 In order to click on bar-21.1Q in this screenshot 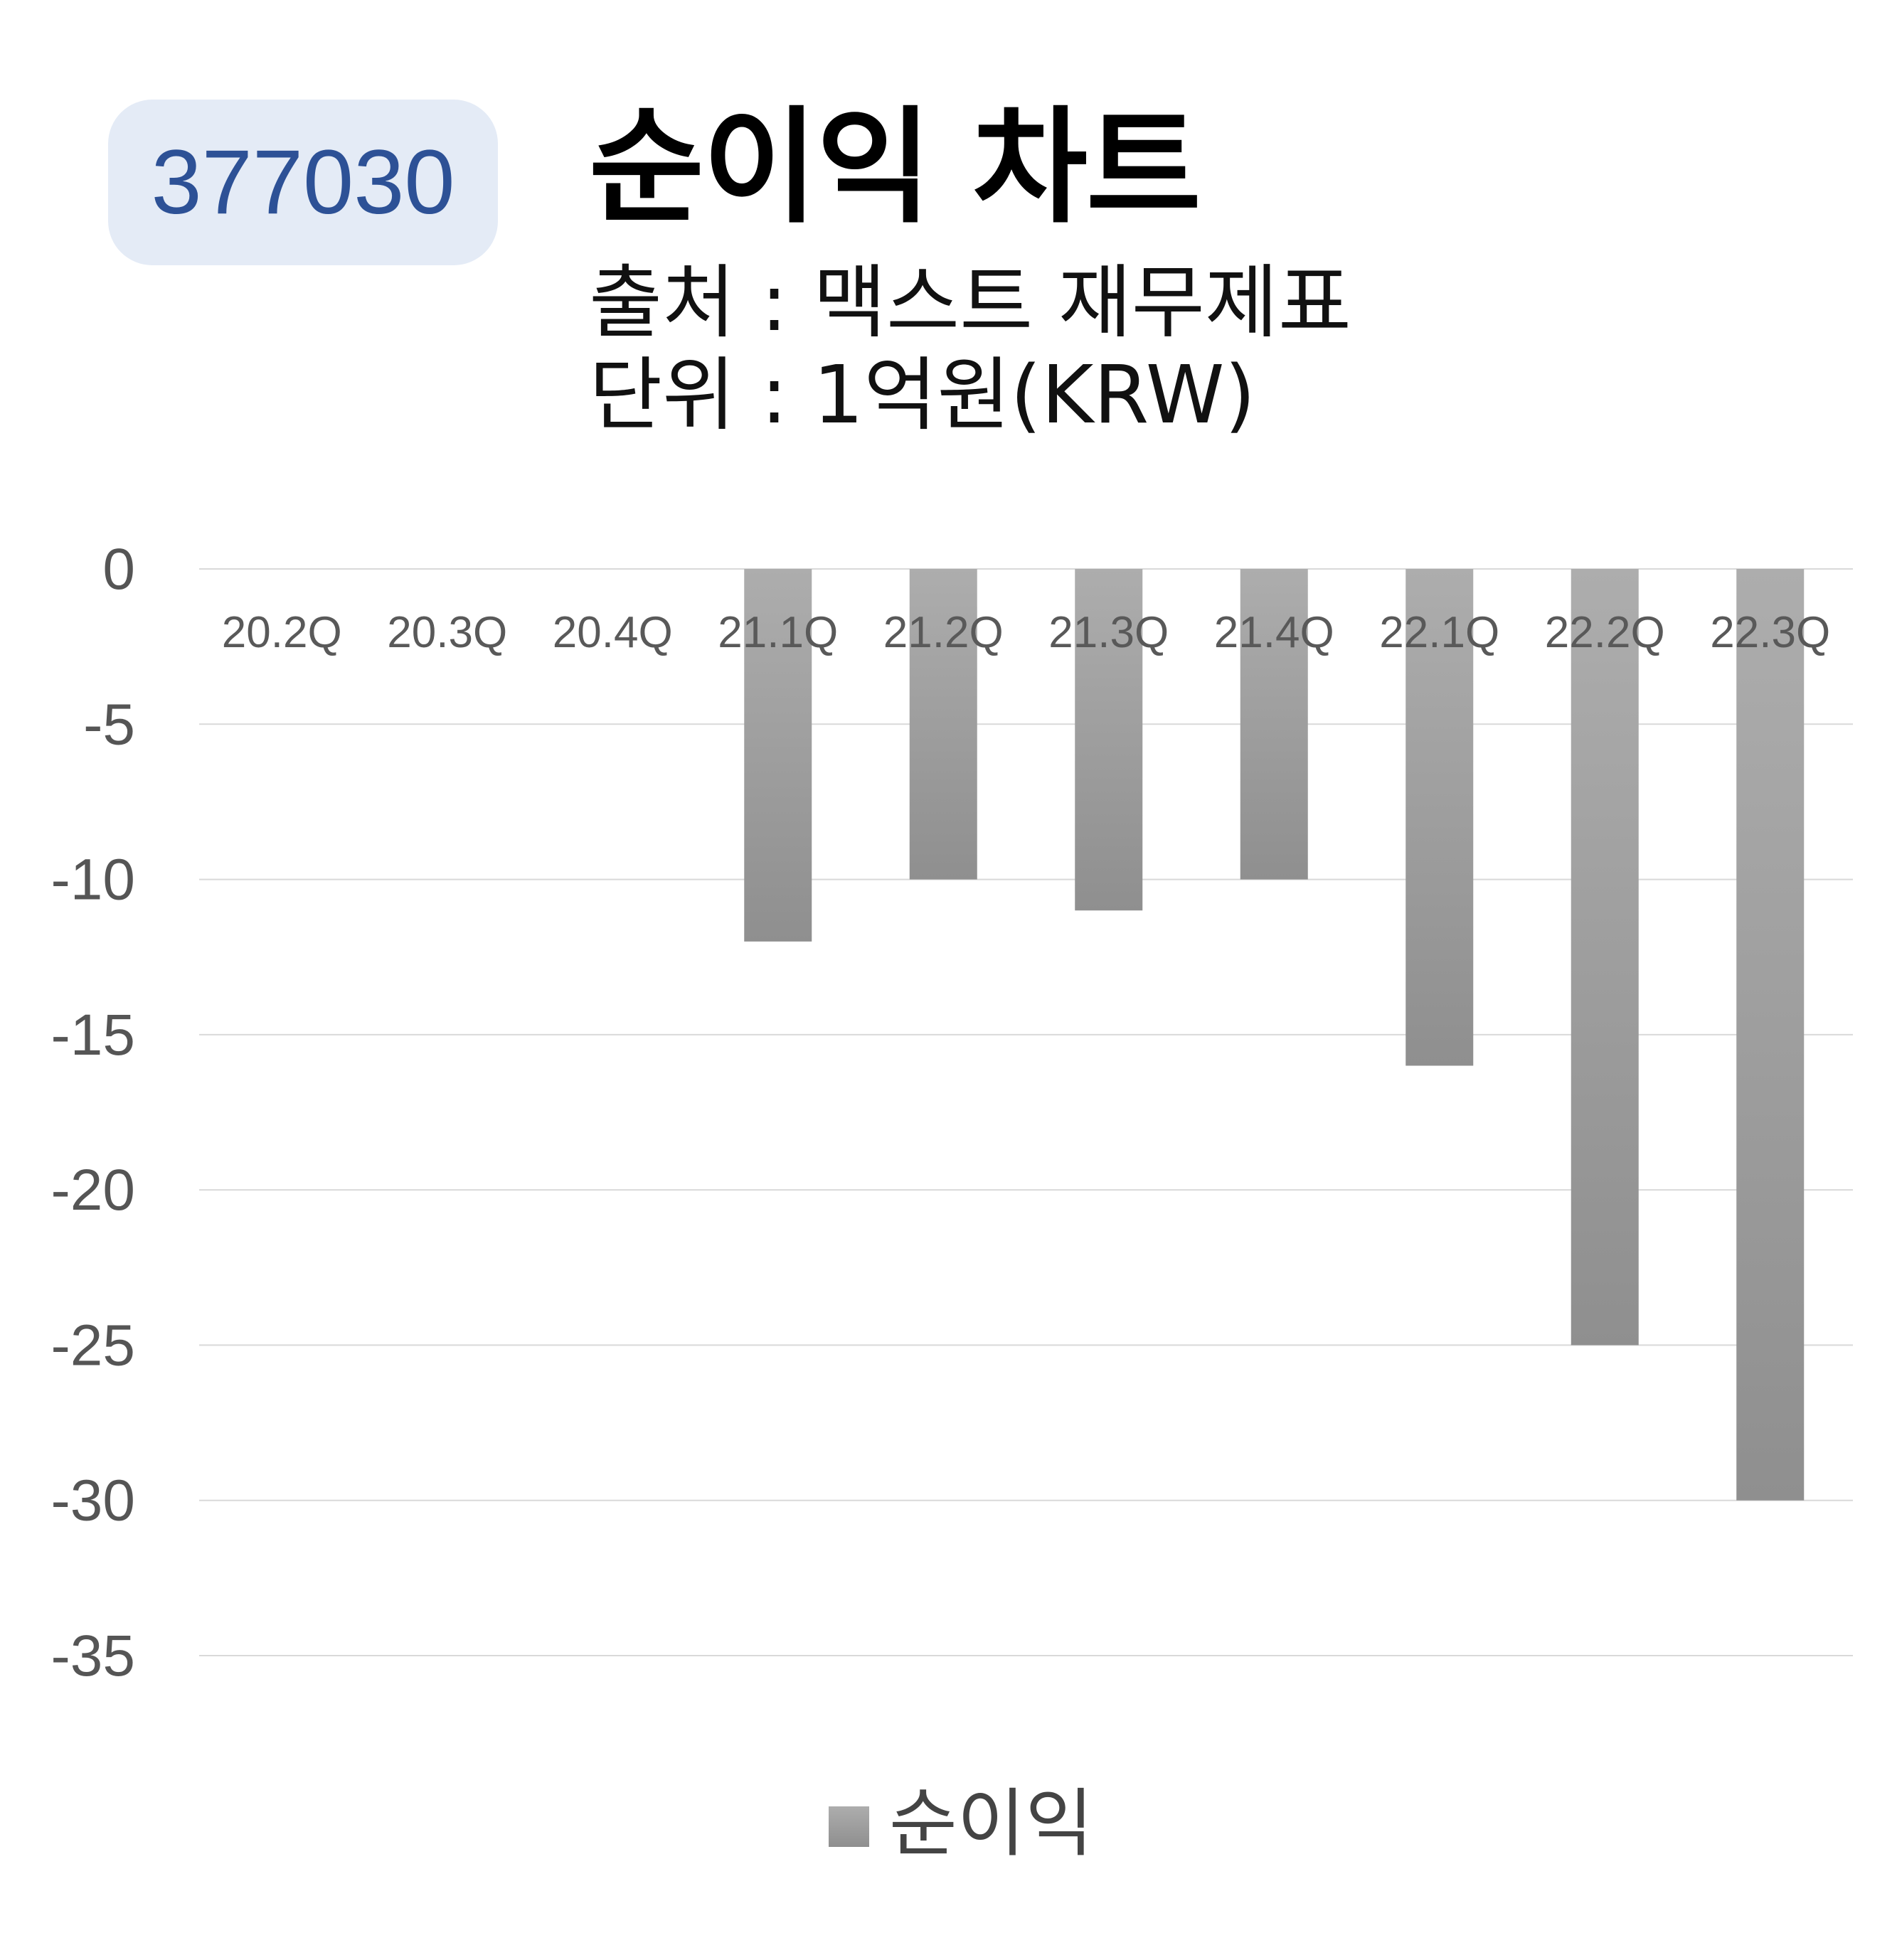, I will do `click(778, 755)`.